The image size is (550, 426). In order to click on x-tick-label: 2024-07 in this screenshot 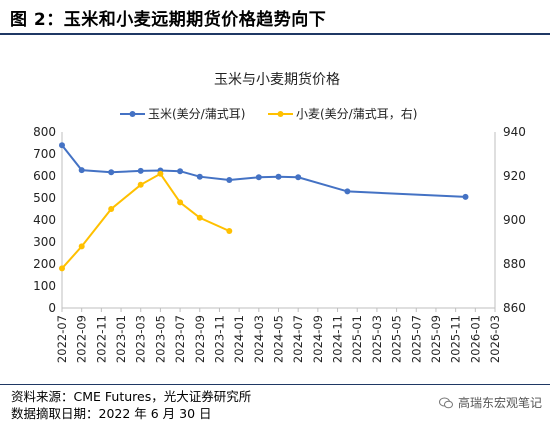, I will do `click(298, 339)`.